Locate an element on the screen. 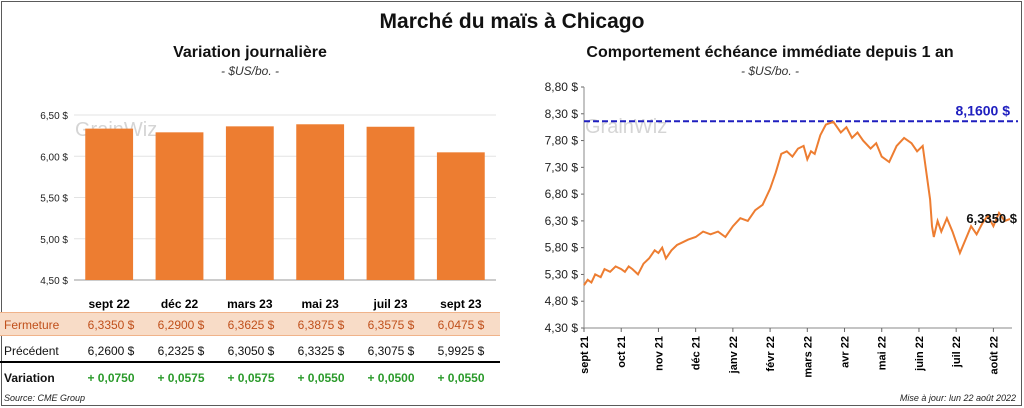 Image resolution: width=1024 pixels, height=408 pixels. y-tick-label: 5,00 $ is located at coordinates (54, 240).